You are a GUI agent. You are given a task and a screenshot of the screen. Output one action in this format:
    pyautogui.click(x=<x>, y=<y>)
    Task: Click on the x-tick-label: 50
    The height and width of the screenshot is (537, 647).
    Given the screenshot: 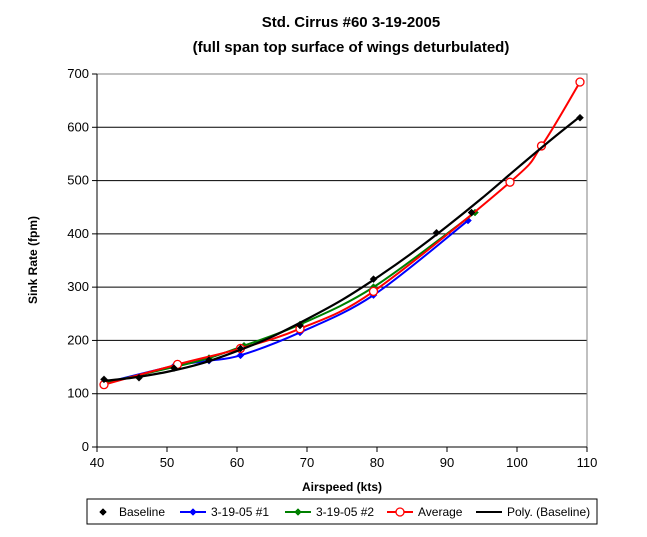 What is the action you would take?
    pyautogui.click(x=167, y=462)
    